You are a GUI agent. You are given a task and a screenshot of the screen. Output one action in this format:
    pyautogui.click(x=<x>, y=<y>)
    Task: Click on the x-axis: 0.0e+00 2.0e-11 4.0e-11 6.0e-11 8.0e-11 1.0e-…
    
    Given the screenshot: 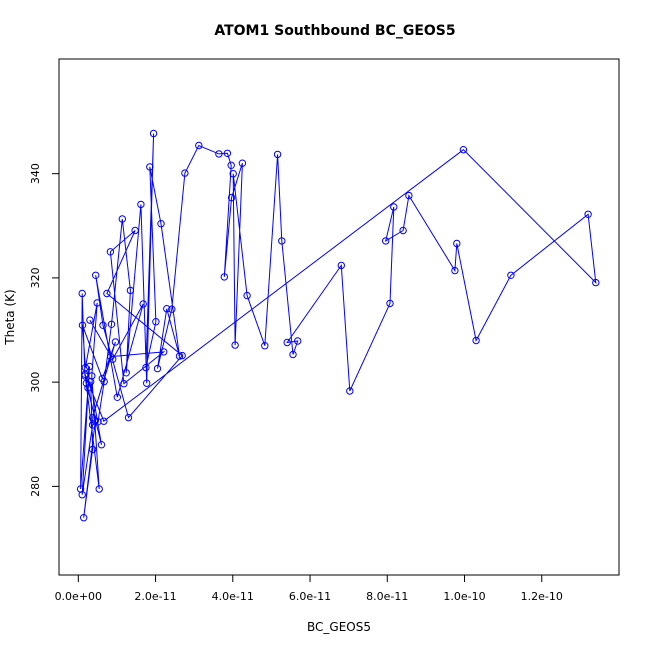 What is the action you would take?
    pyautogui.click(x=309, y=588)
    